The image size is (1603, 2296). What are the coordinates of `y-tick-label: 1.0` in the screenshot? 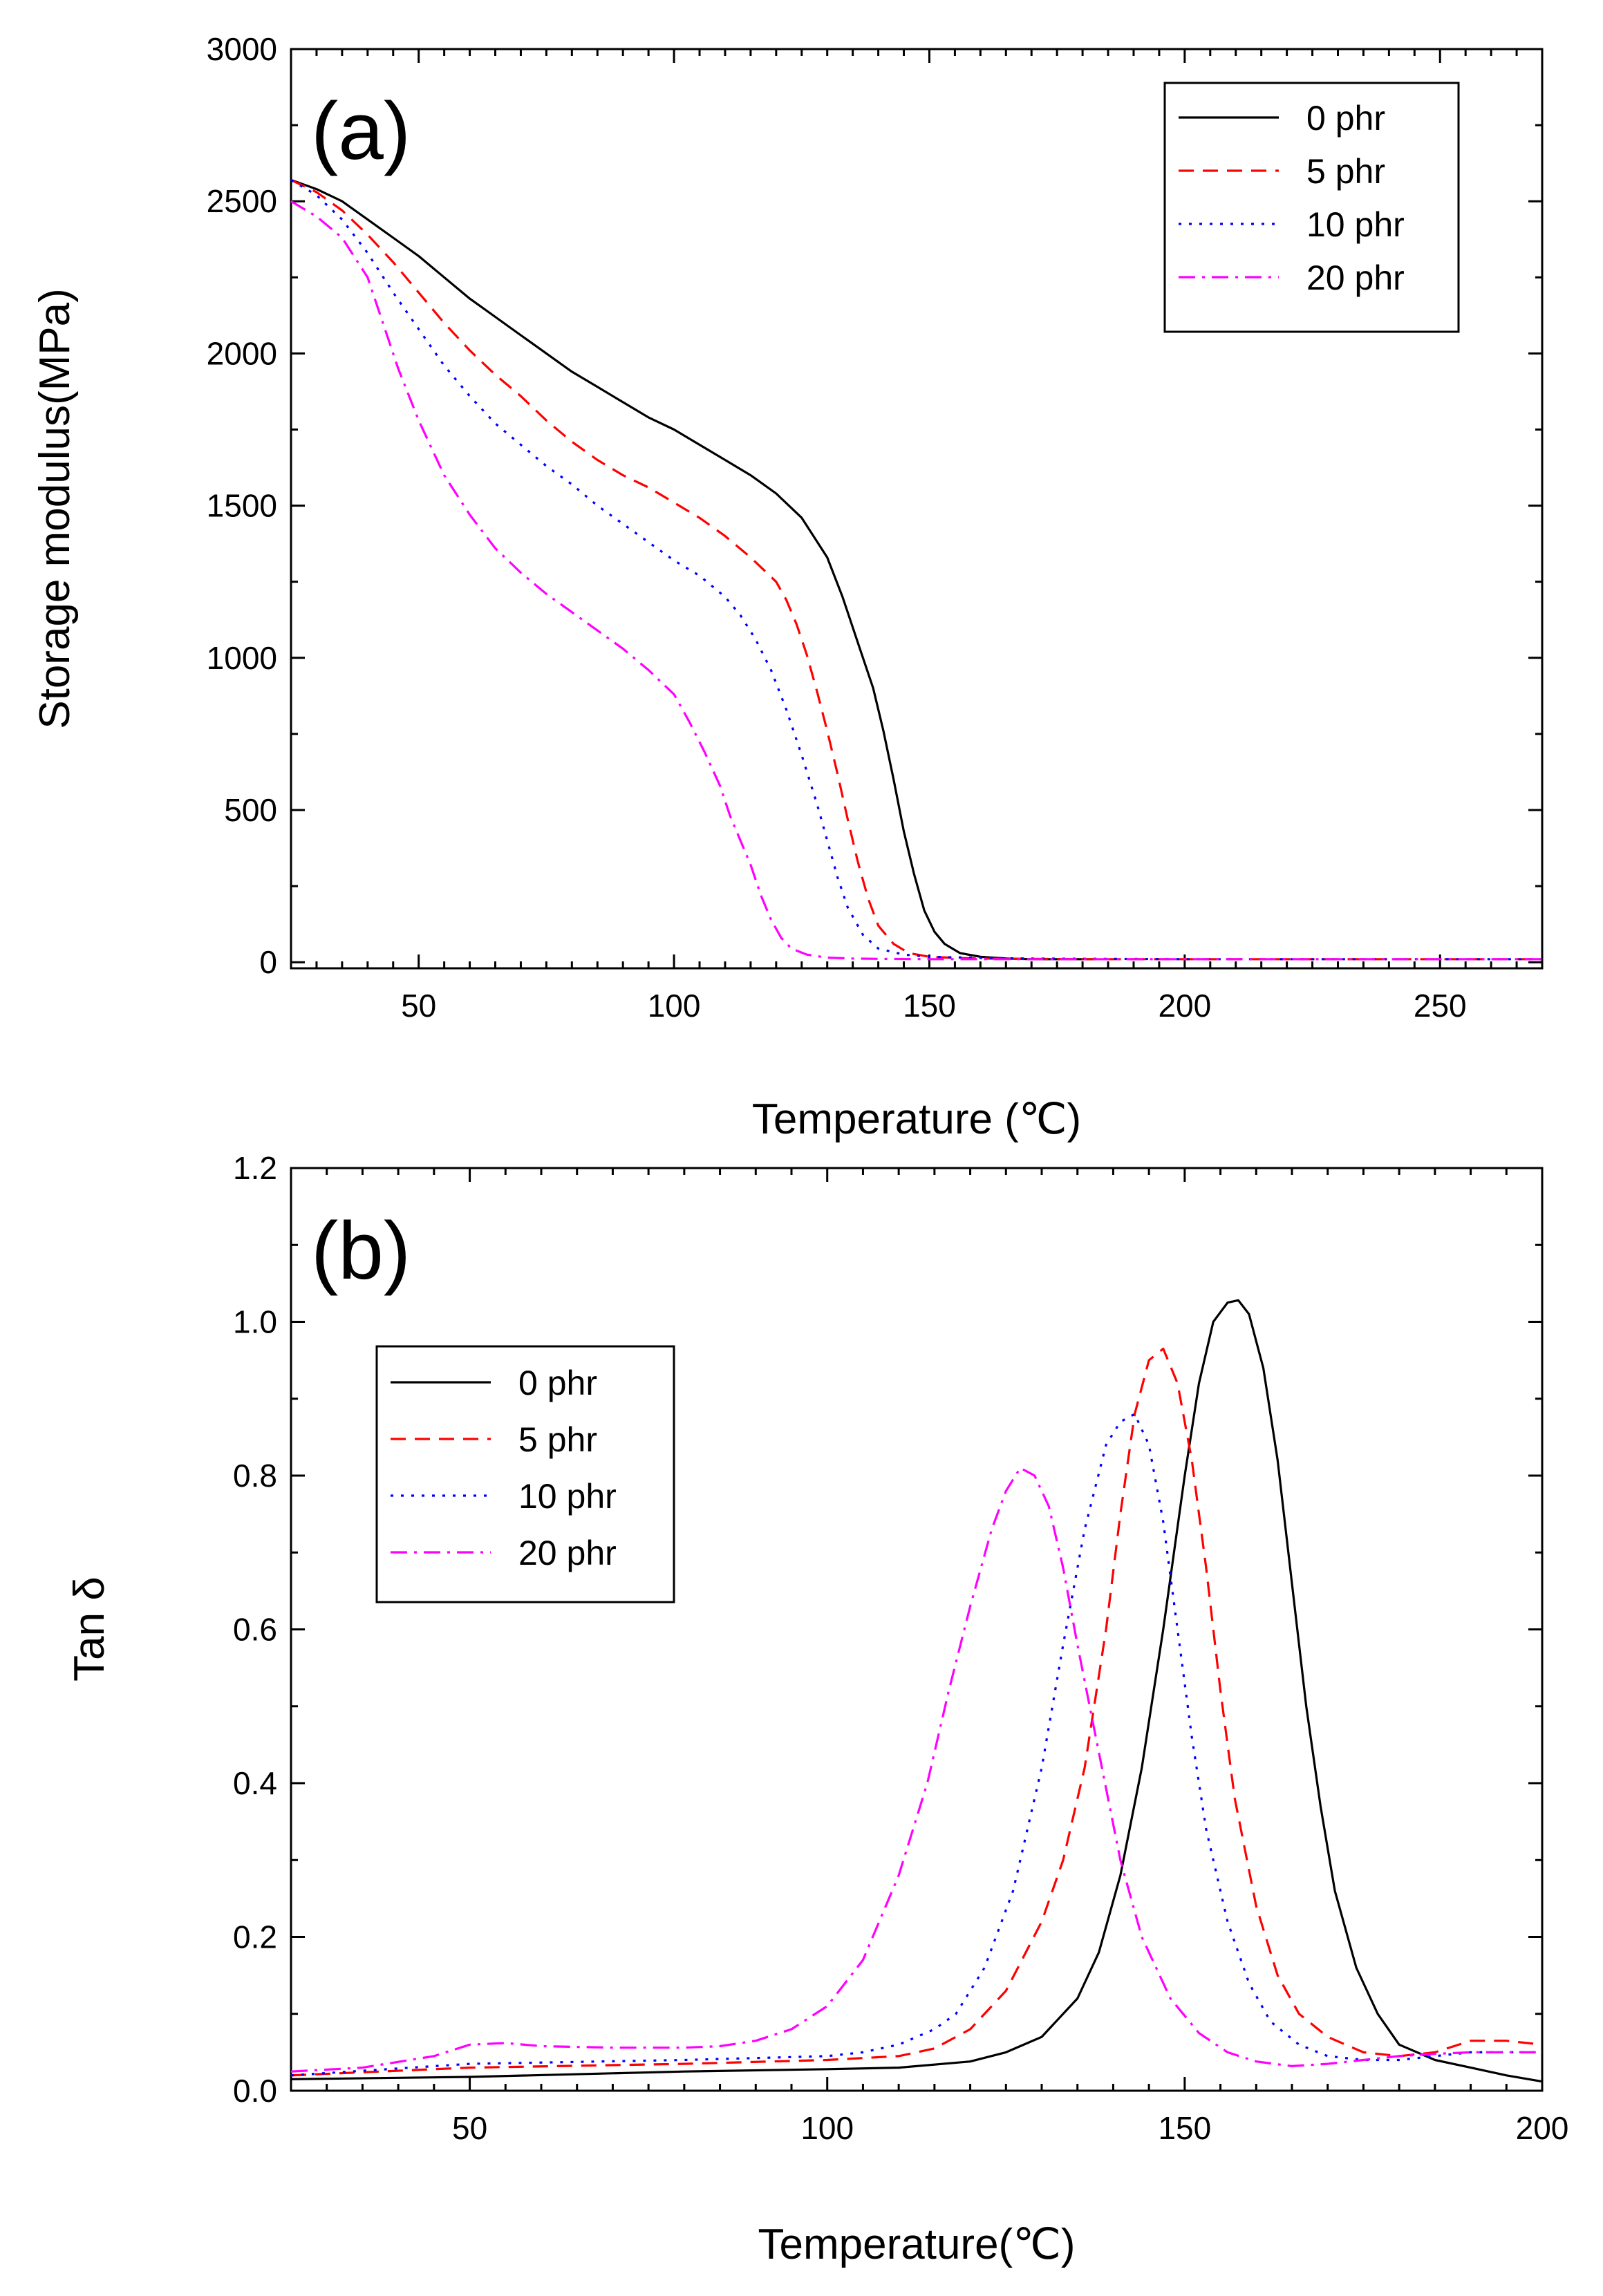 It's located at (255, 1322).